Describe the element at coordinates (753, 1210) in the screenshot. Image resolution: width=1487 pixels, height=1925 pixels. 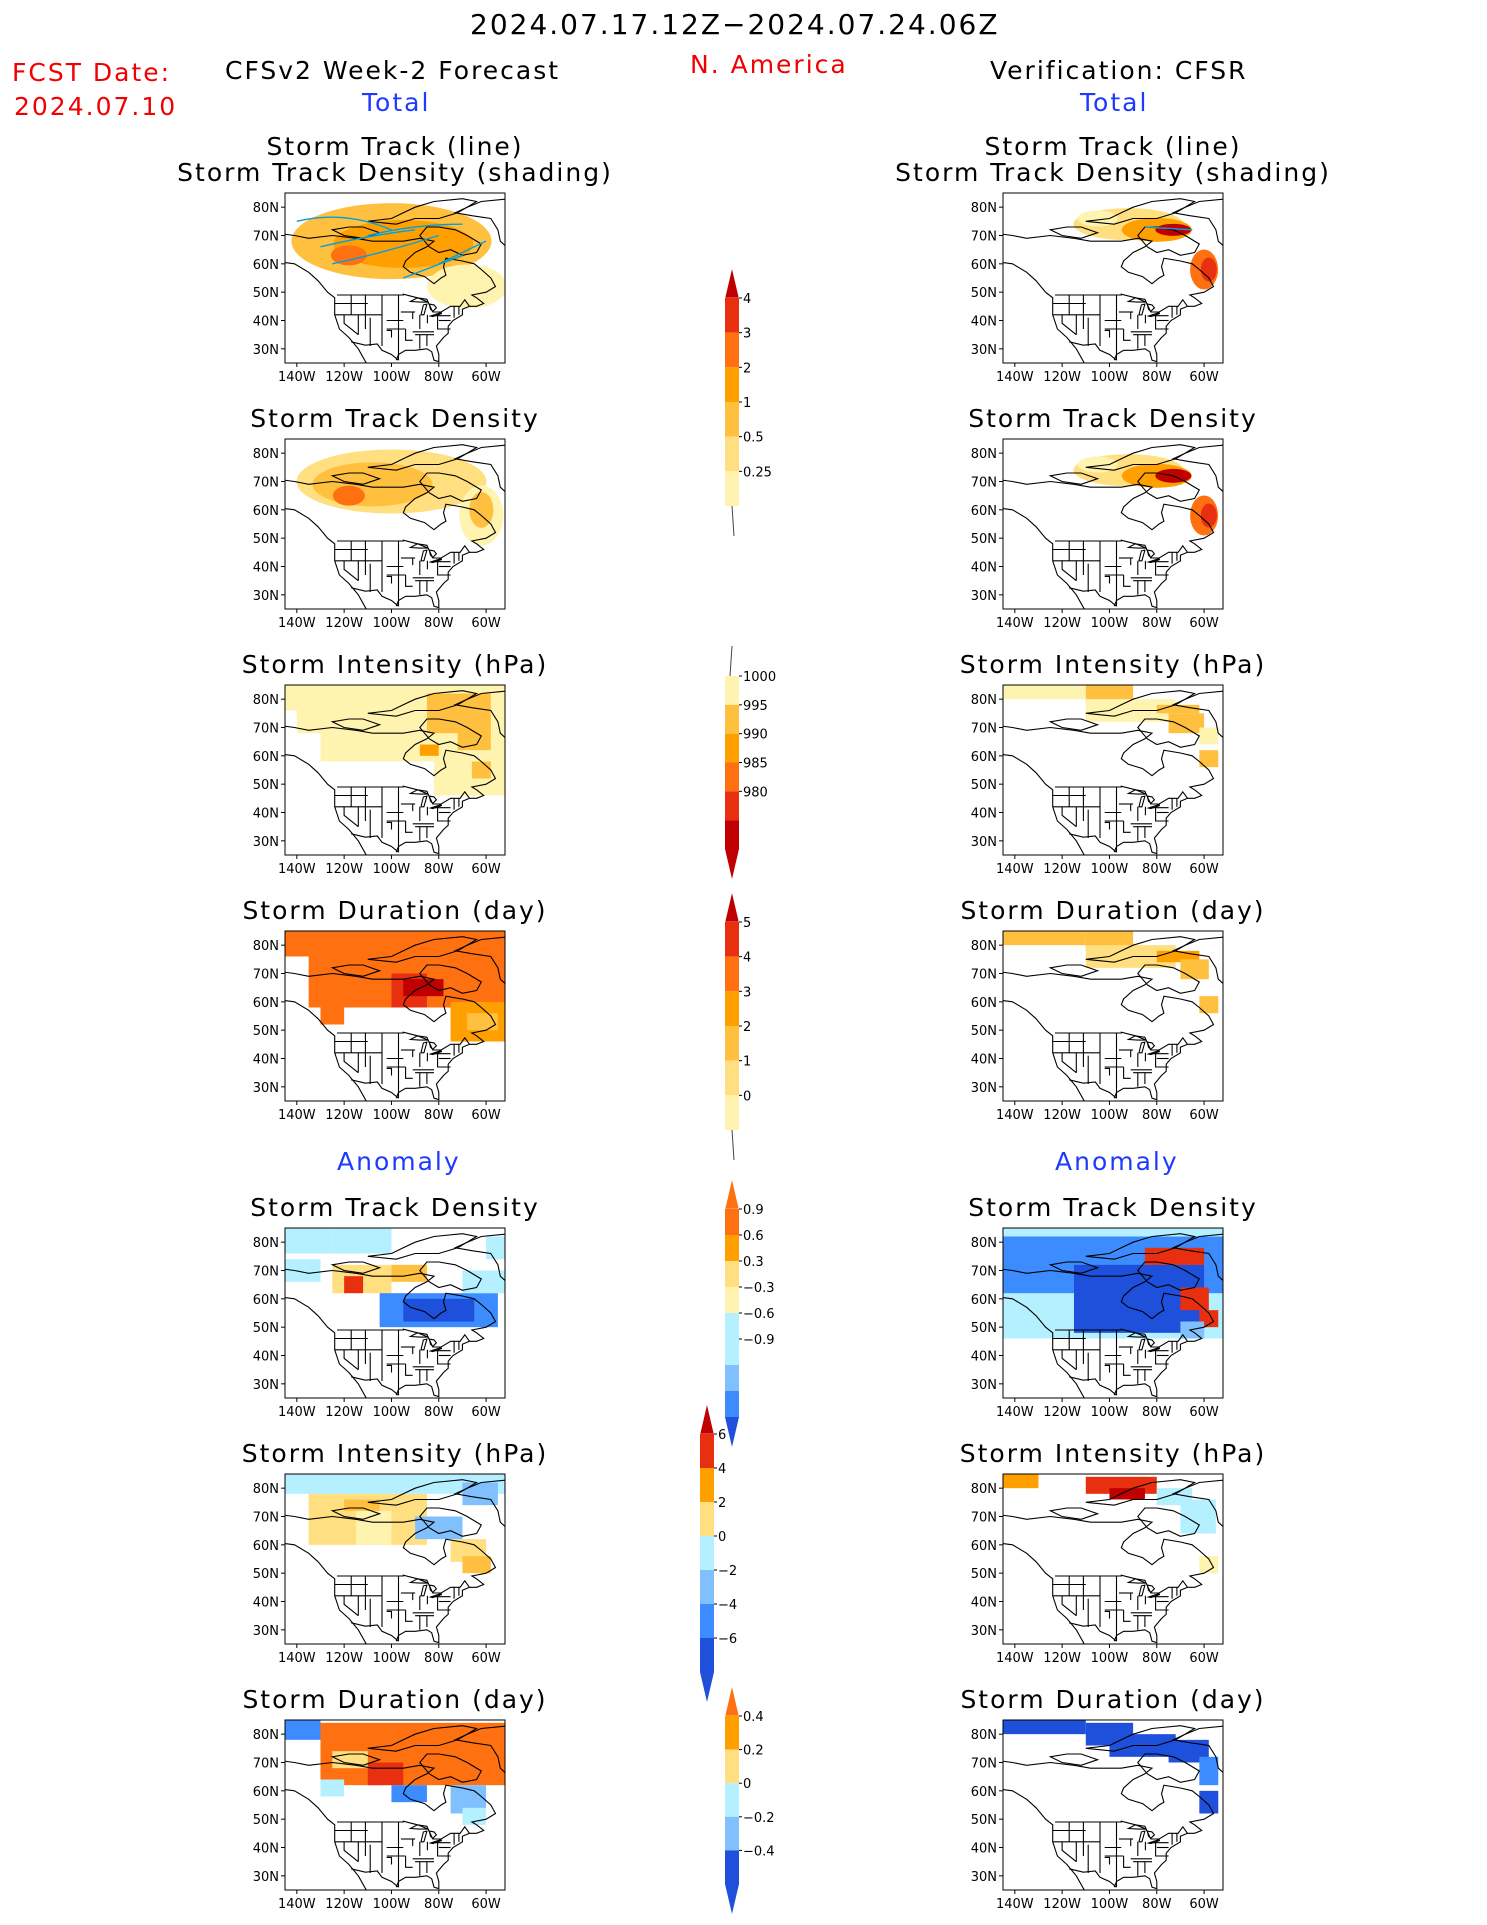
I see `colorbar-label: 0.9` at that location.